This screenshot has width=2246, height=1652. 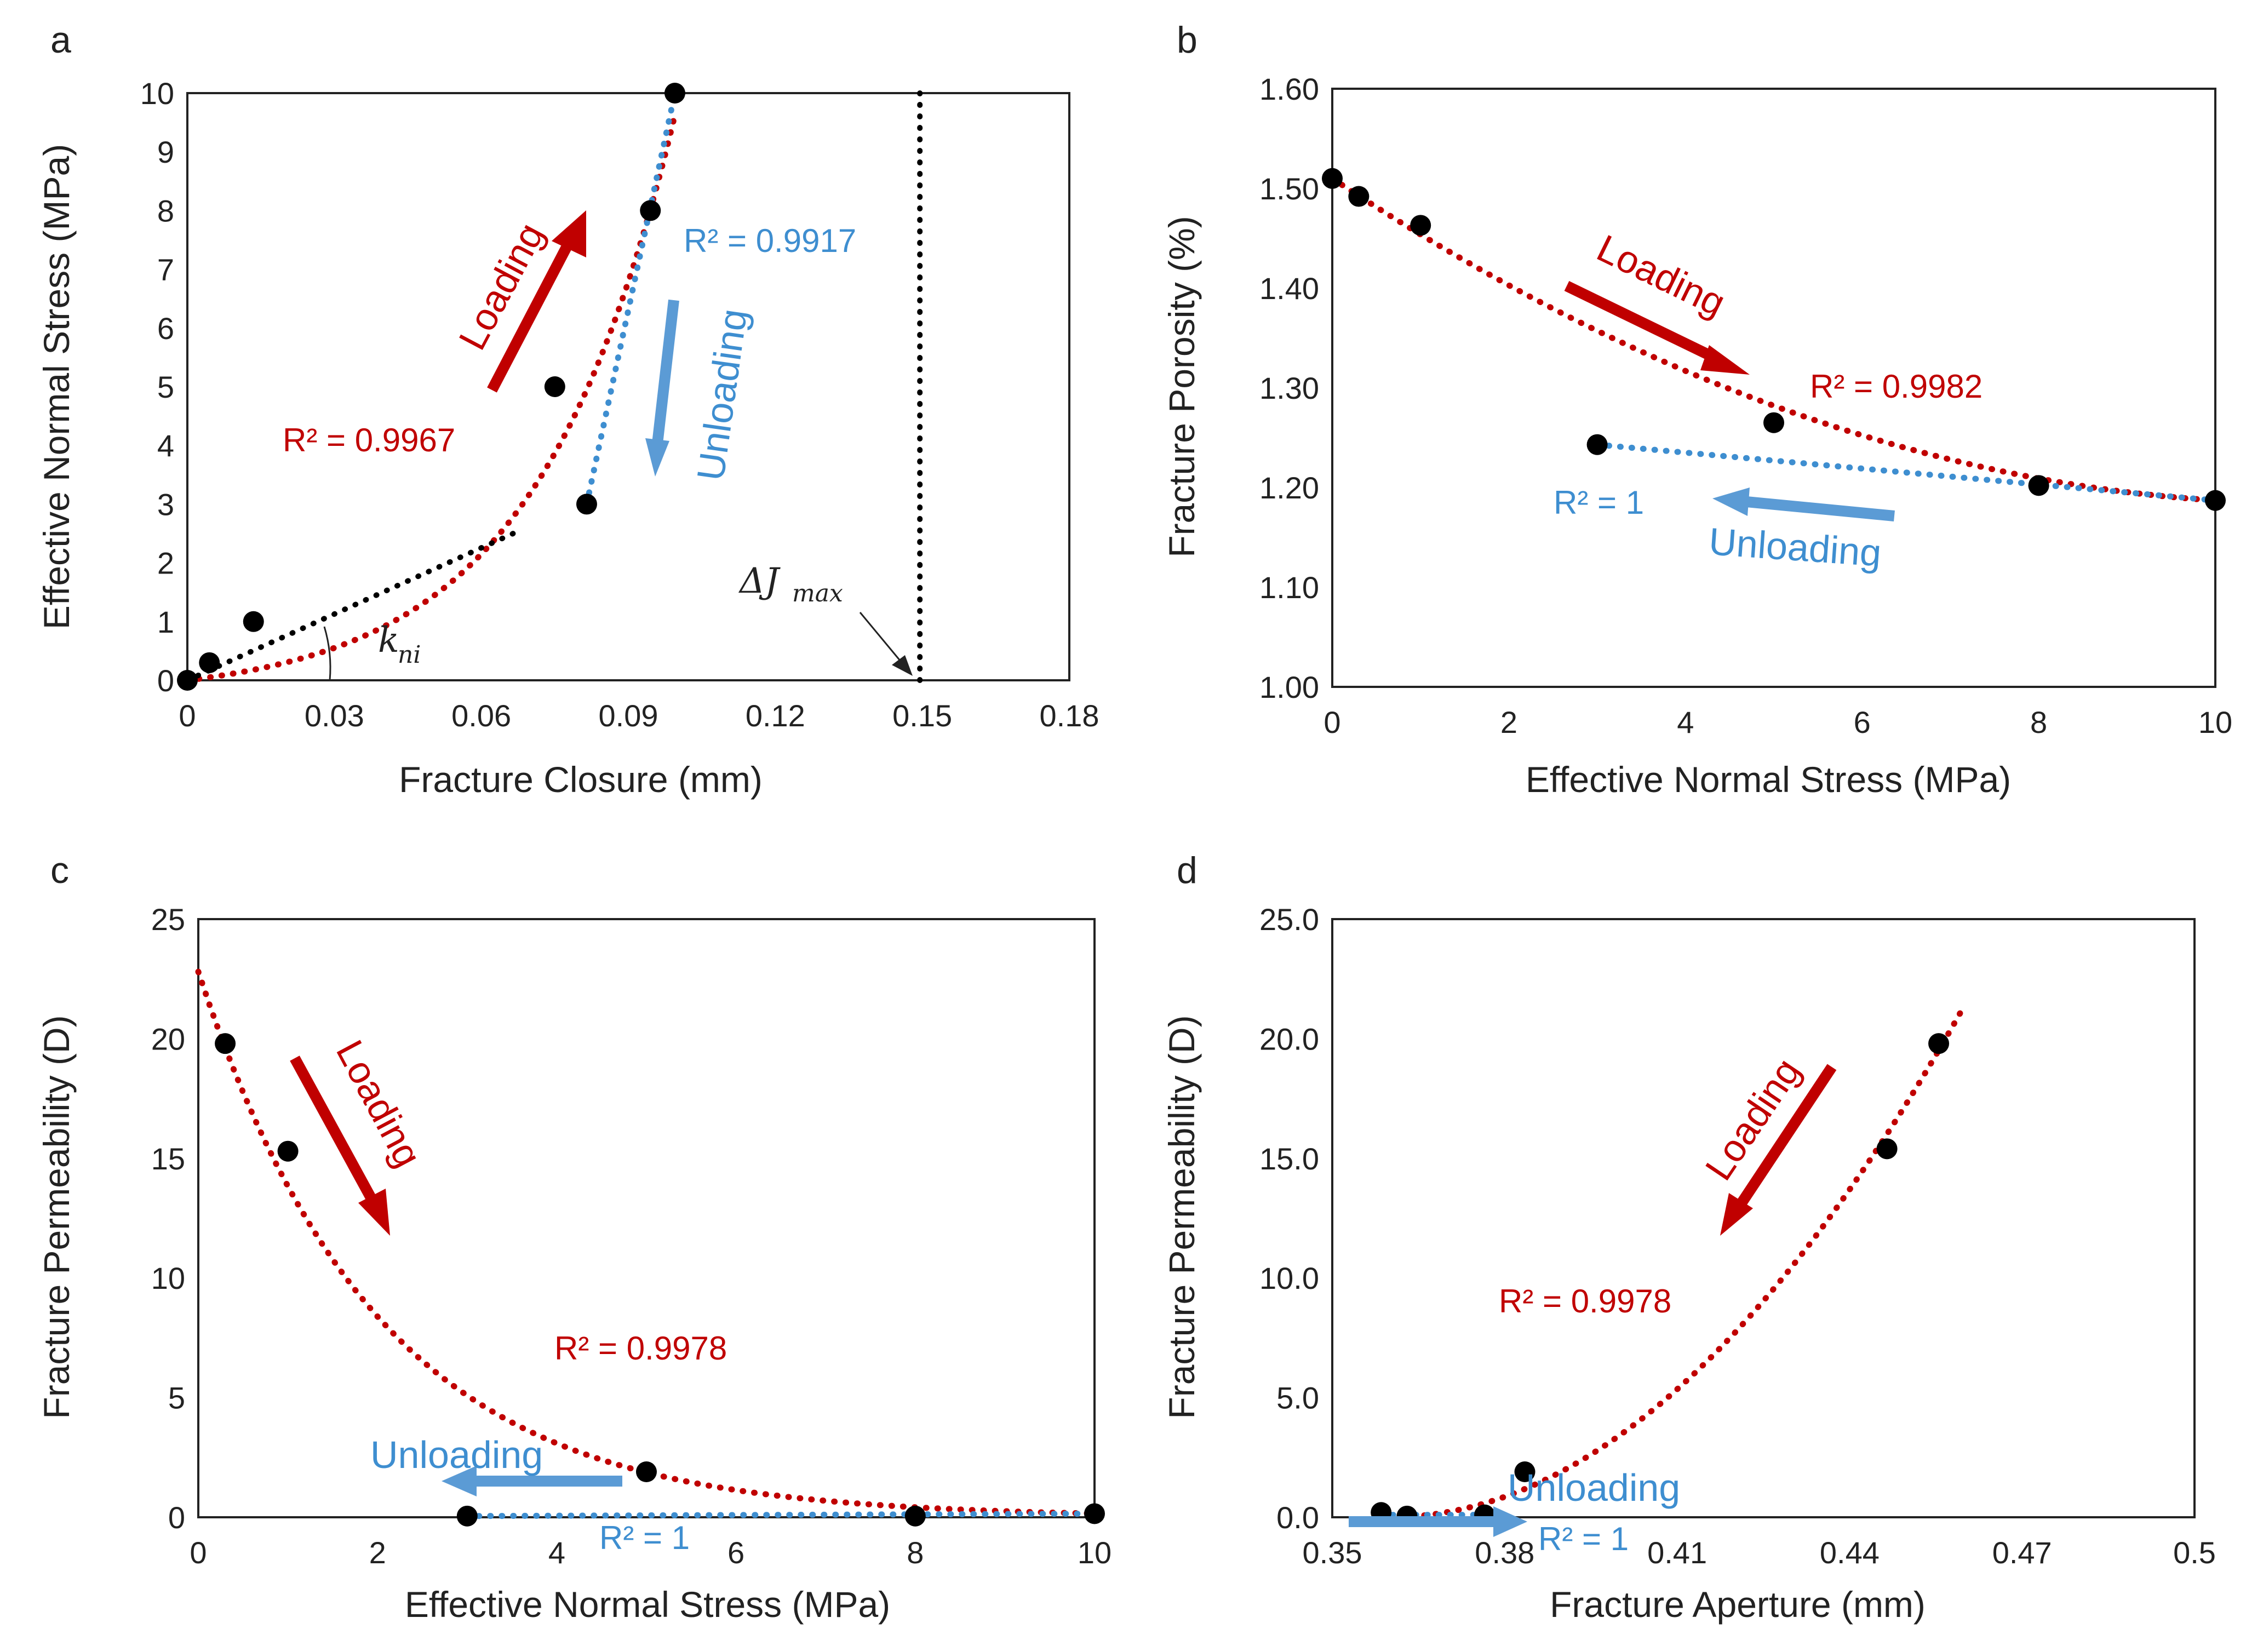 I want to click on panel-a-loading-arrow, so click(x=536, y=301).